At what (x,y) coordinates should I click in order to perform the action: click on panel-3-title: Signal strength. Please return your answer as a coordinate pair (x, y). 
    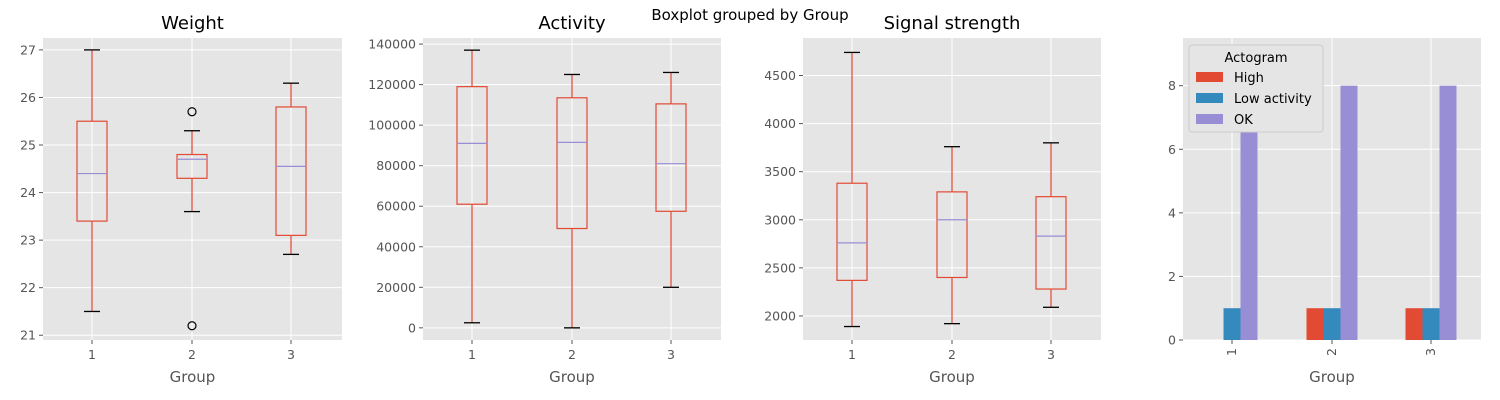
    Looking at the image, I should click on (952, 23).